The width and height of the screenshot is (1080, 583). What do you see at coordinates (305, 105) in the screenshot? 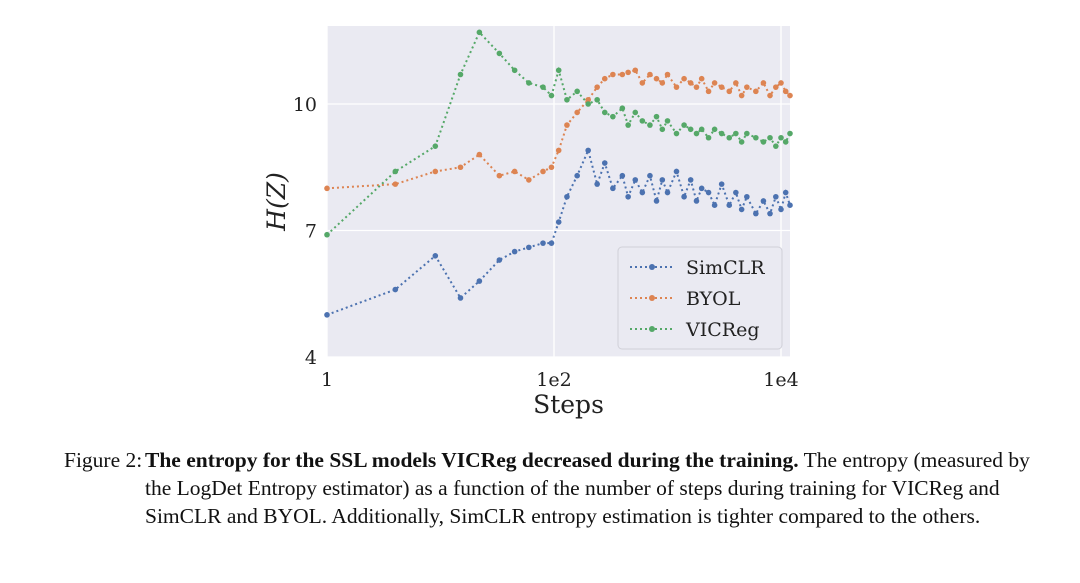
I see `y-tick-label: 10` at bounding box center [305, 105].